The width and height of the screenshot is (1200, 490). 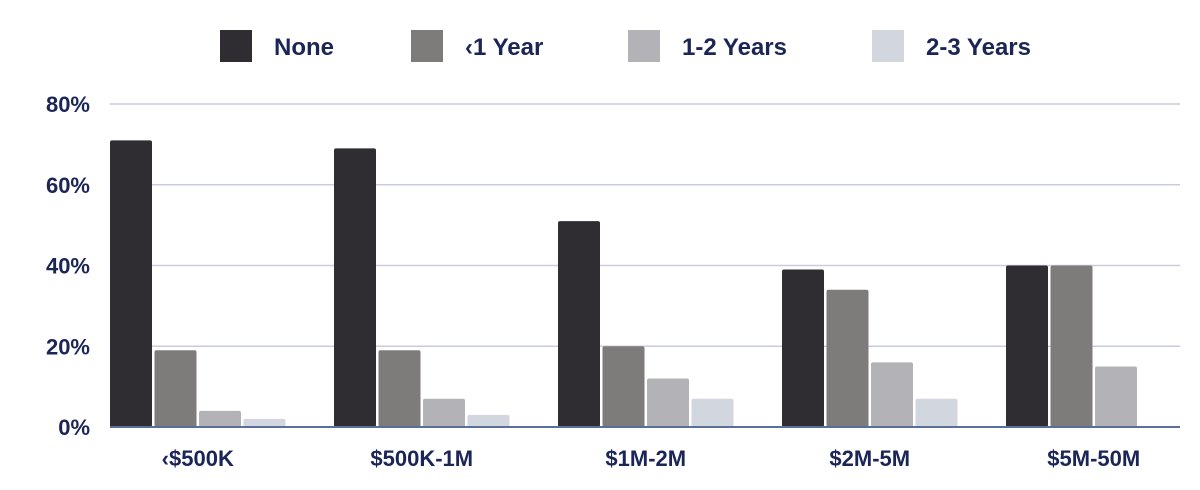 What do you see at coordinates (734, 47) in the screenshot?
I see `legend-label: 1-2 Years` at bounding box center [734, 47].